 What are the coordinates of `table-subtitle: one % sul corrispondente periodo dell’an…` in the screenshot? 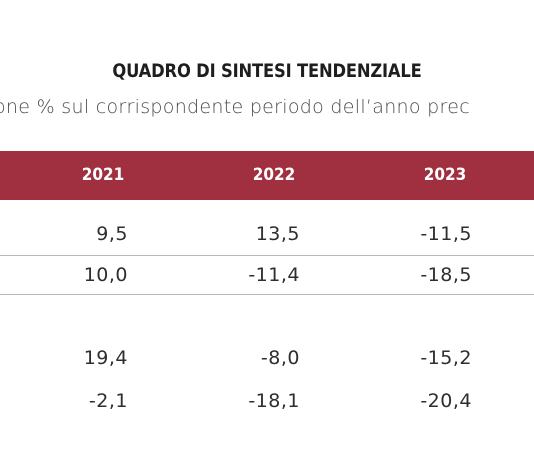 It's located at (235, 107).